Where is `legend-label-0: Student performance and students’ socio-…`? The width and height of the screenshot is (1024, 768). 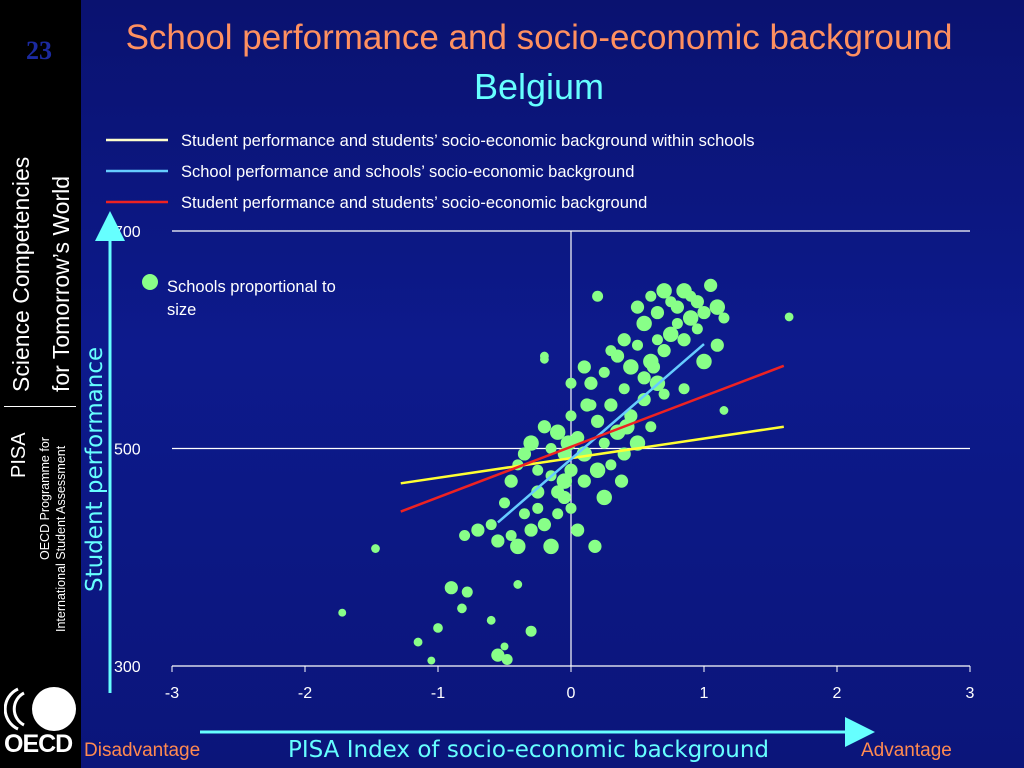 legend-label-0: Student performance and students’ socio-… is located at coordinates (468, 141).